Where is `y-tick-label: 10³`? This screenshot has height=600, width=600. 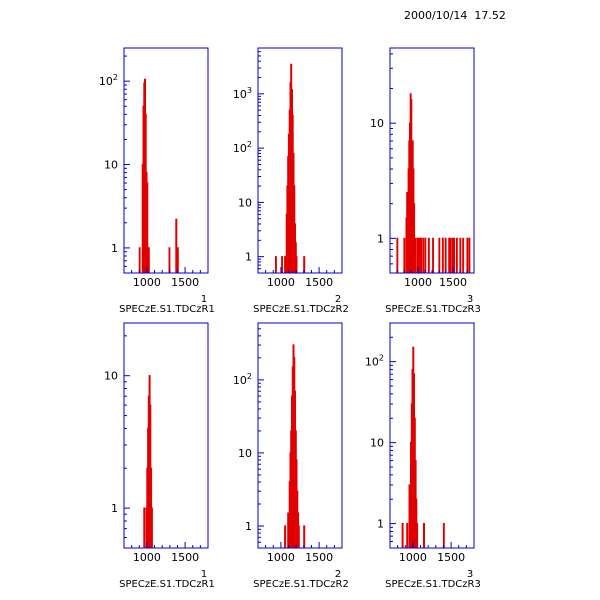 y-tick-label: 10³ is located at coordinates (242, 93).